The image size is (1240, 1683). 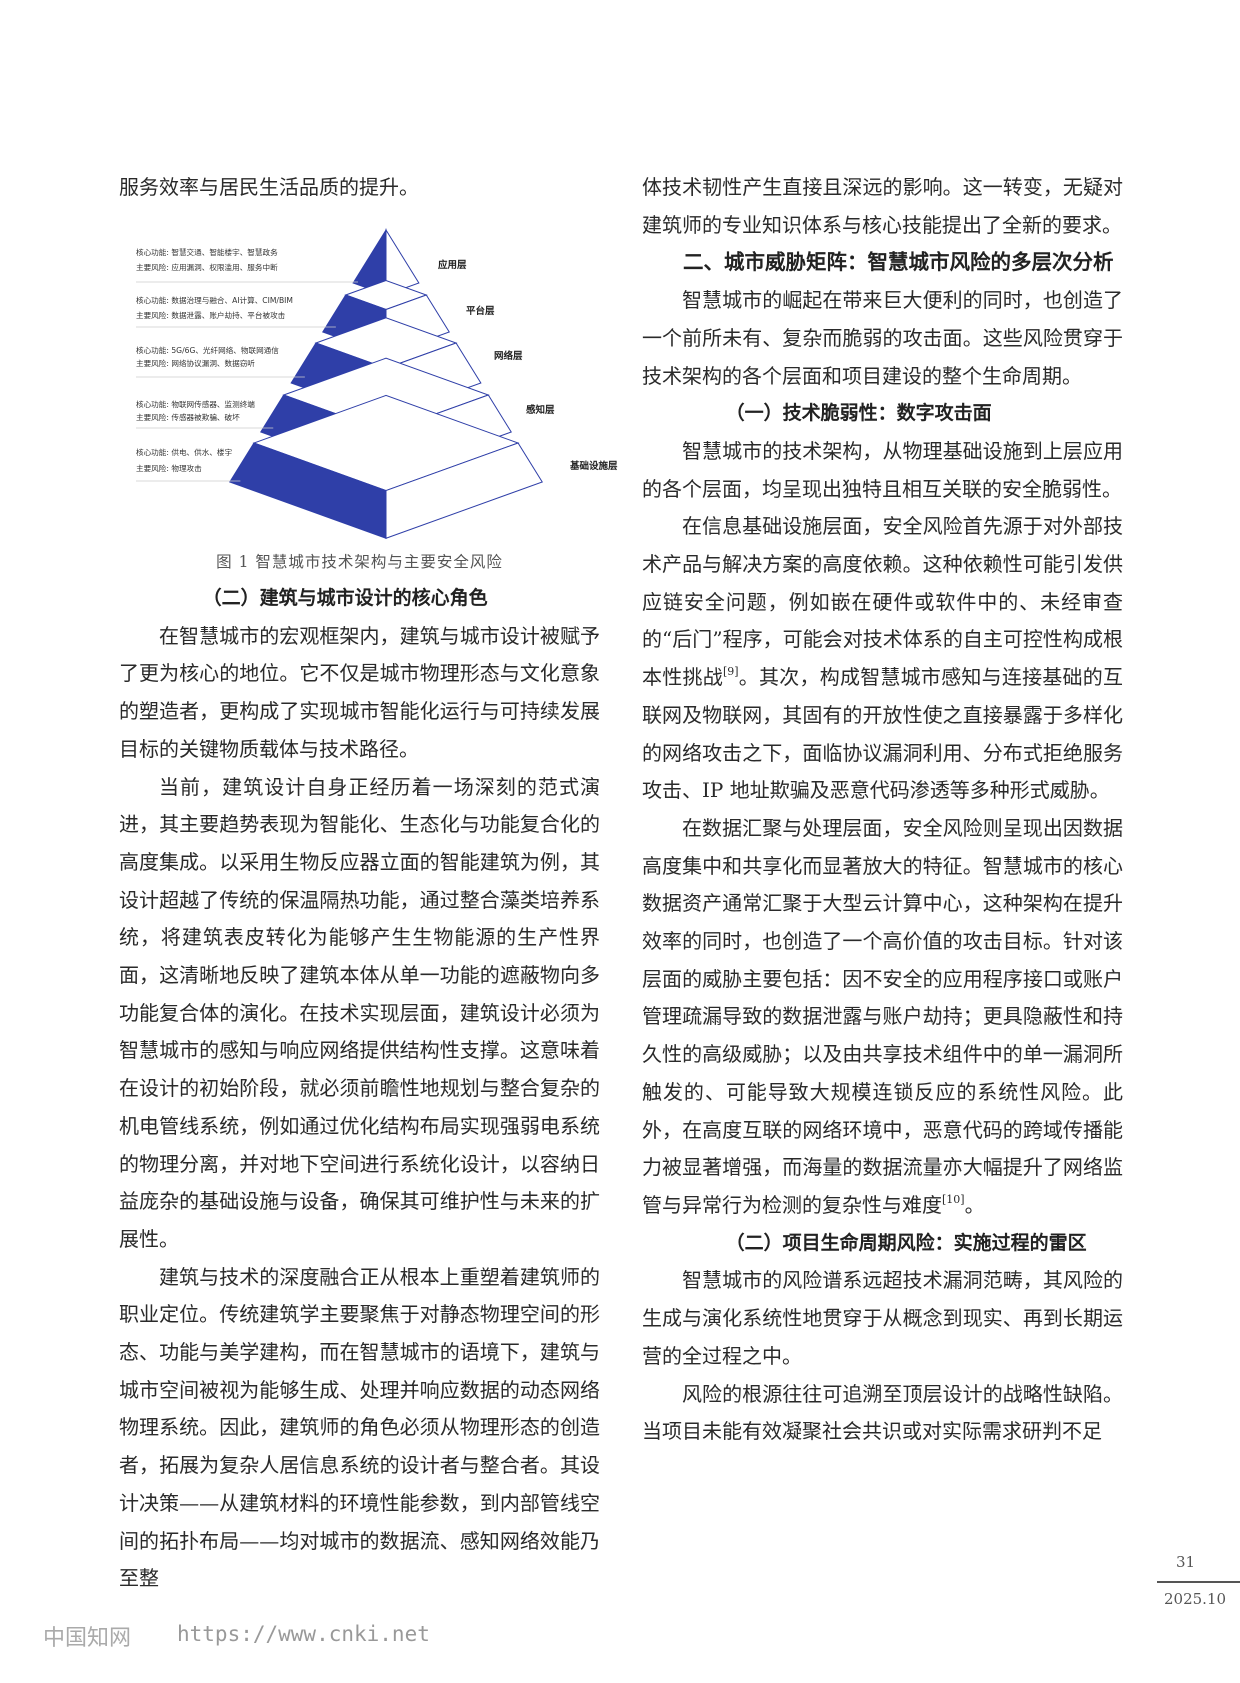 What do you see at coordinates (269, 187) in the screenshot?
I see `paragraph: 服务效率与居民生活品质的提升。` at bounding box center [269, 187].